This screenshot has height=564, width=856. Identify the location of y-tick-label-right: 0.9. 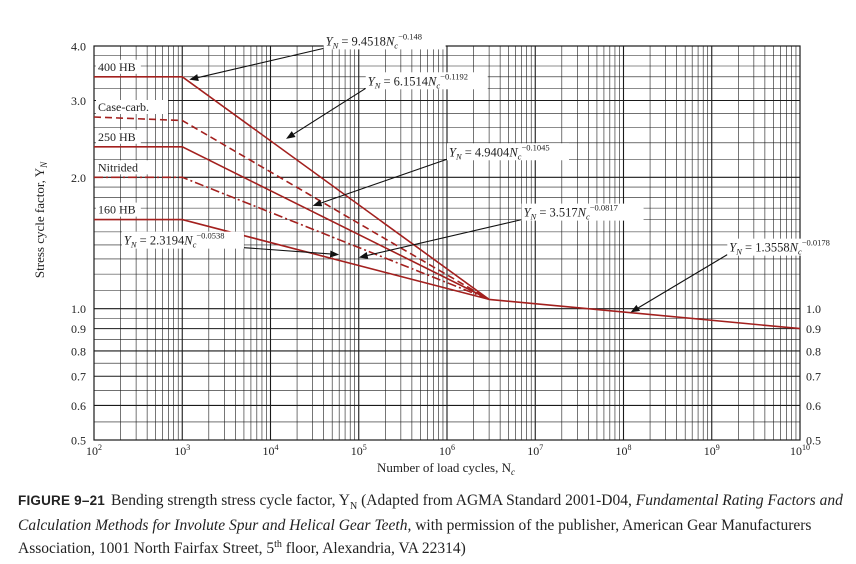
(813, 329).